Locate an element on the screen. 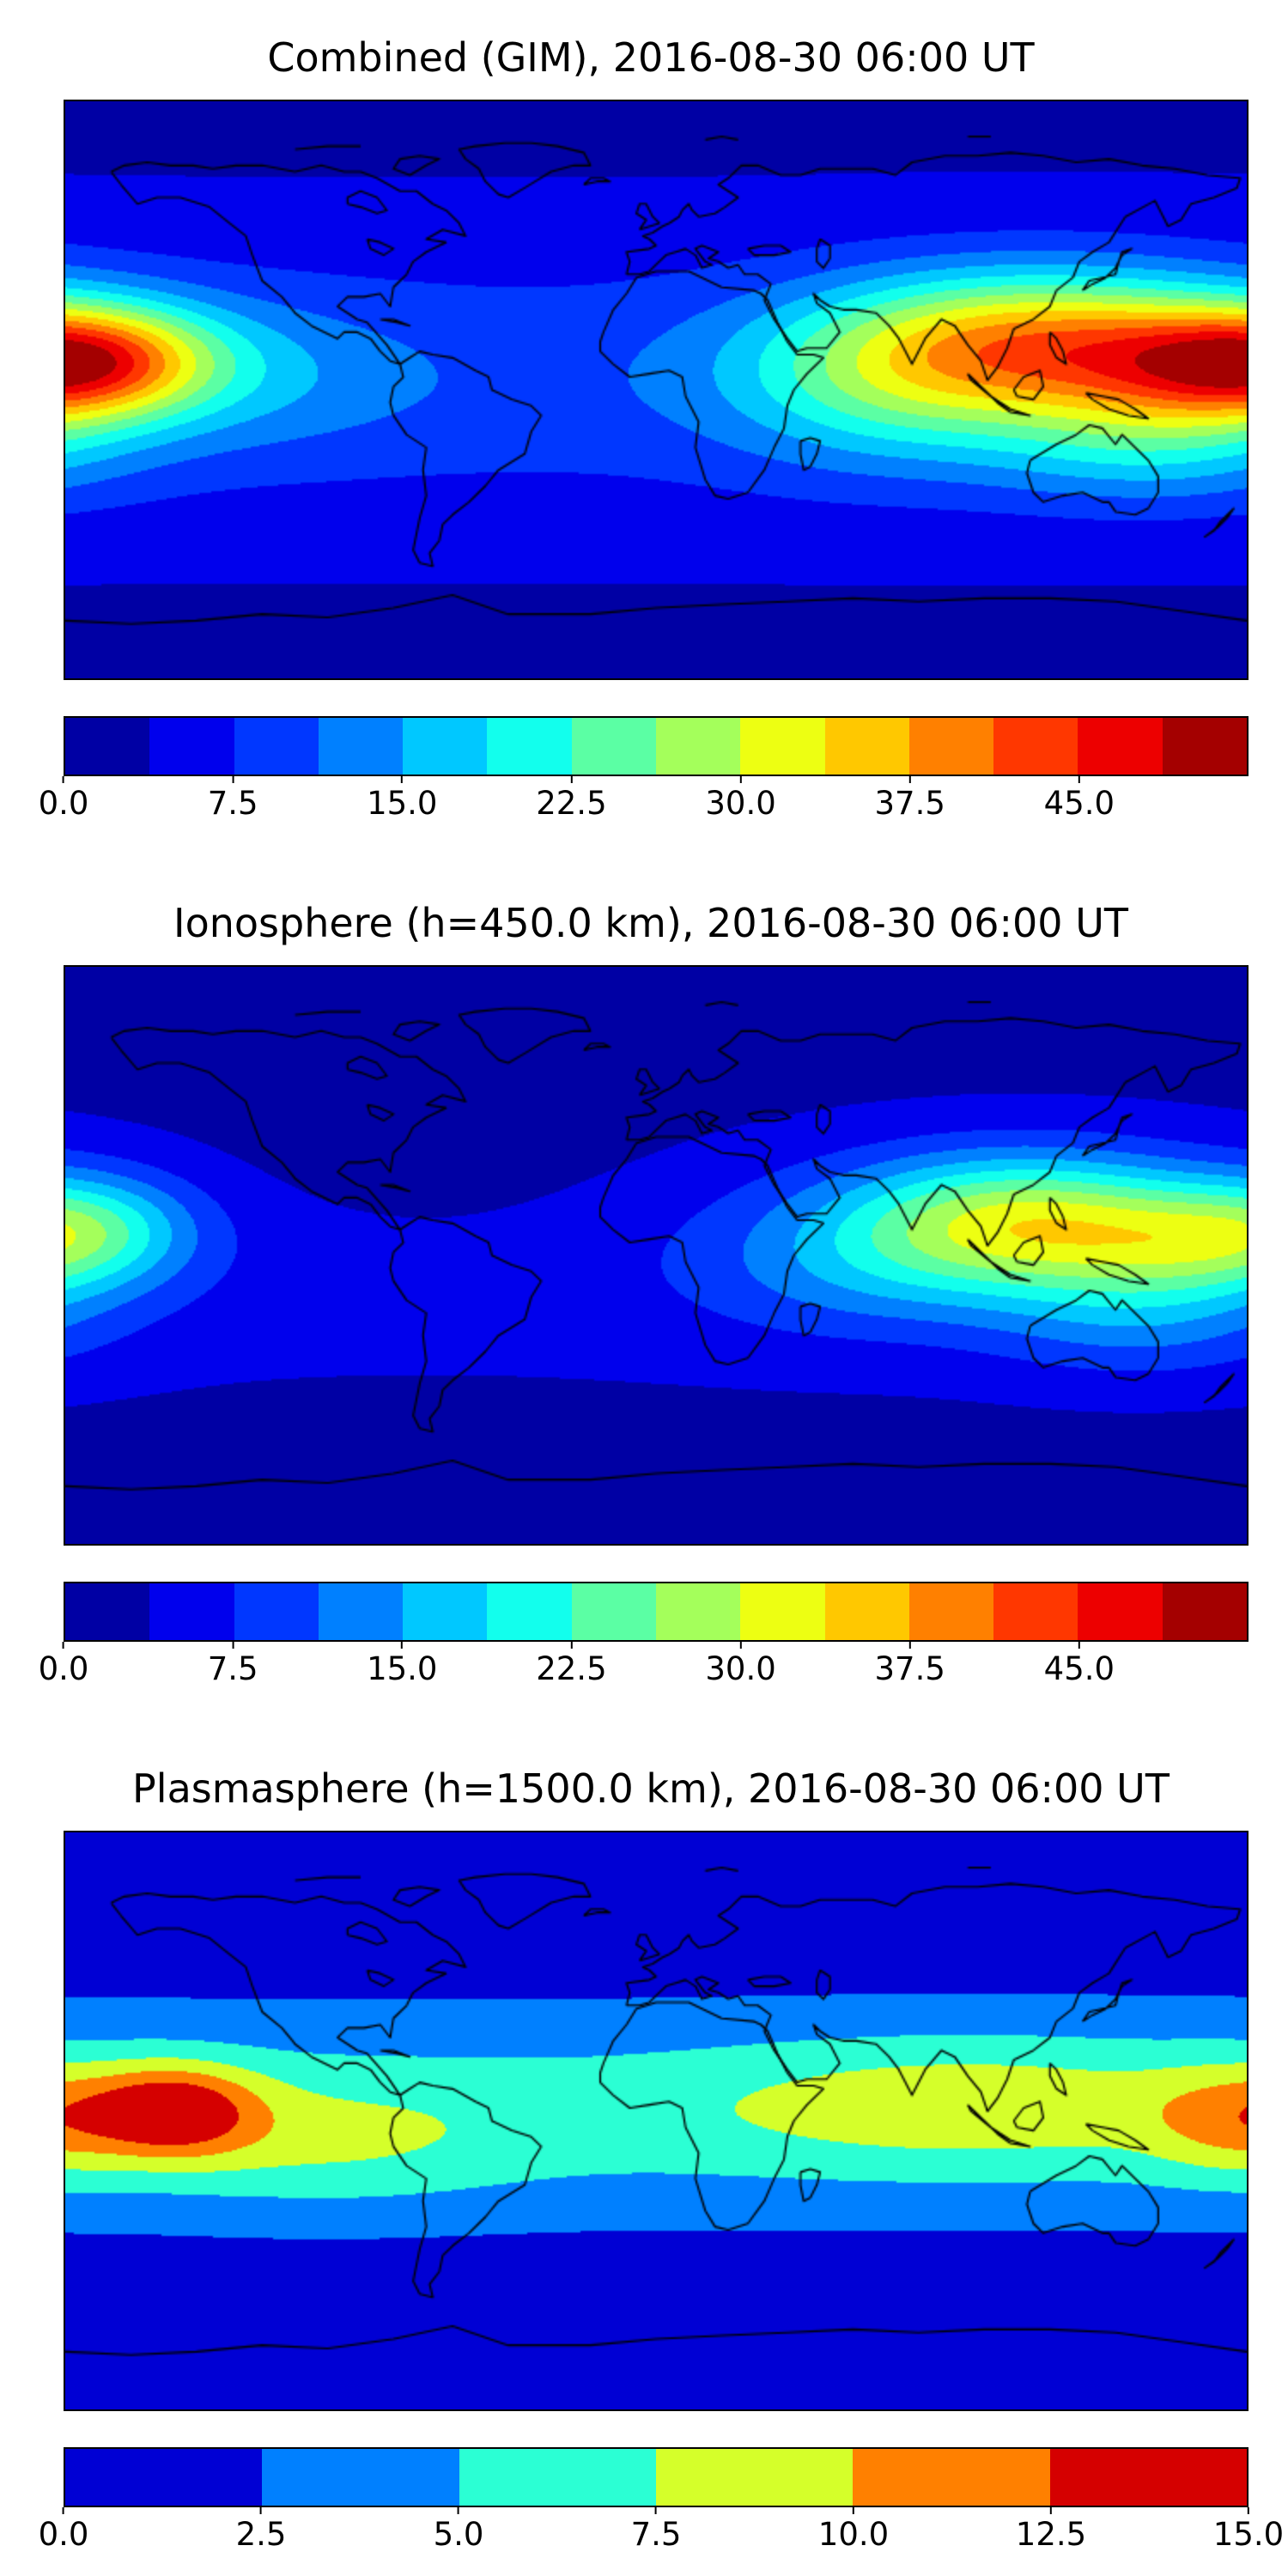 This screenshot has width=1288, height=2576. colorbar-ticks-combined: 0.0 7.5 15.0 22.5 30.0 37.5 45.0 is located at coordinates (644, 800).